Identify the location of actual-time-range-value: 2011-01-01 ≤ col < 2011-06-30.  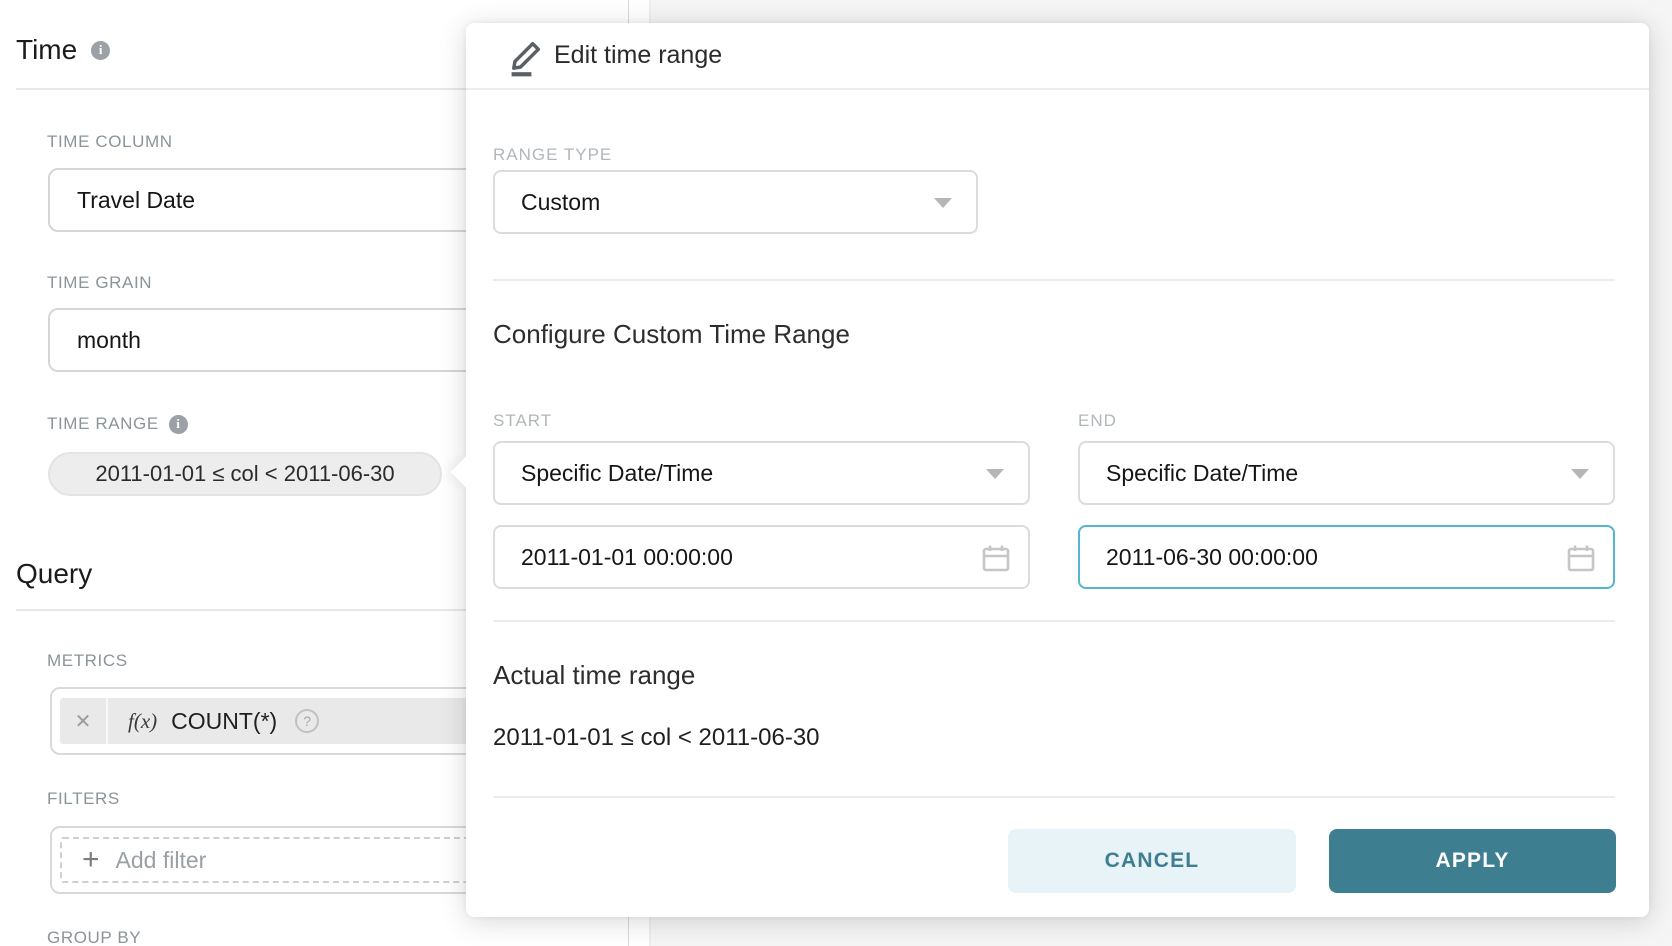
(656, 737).